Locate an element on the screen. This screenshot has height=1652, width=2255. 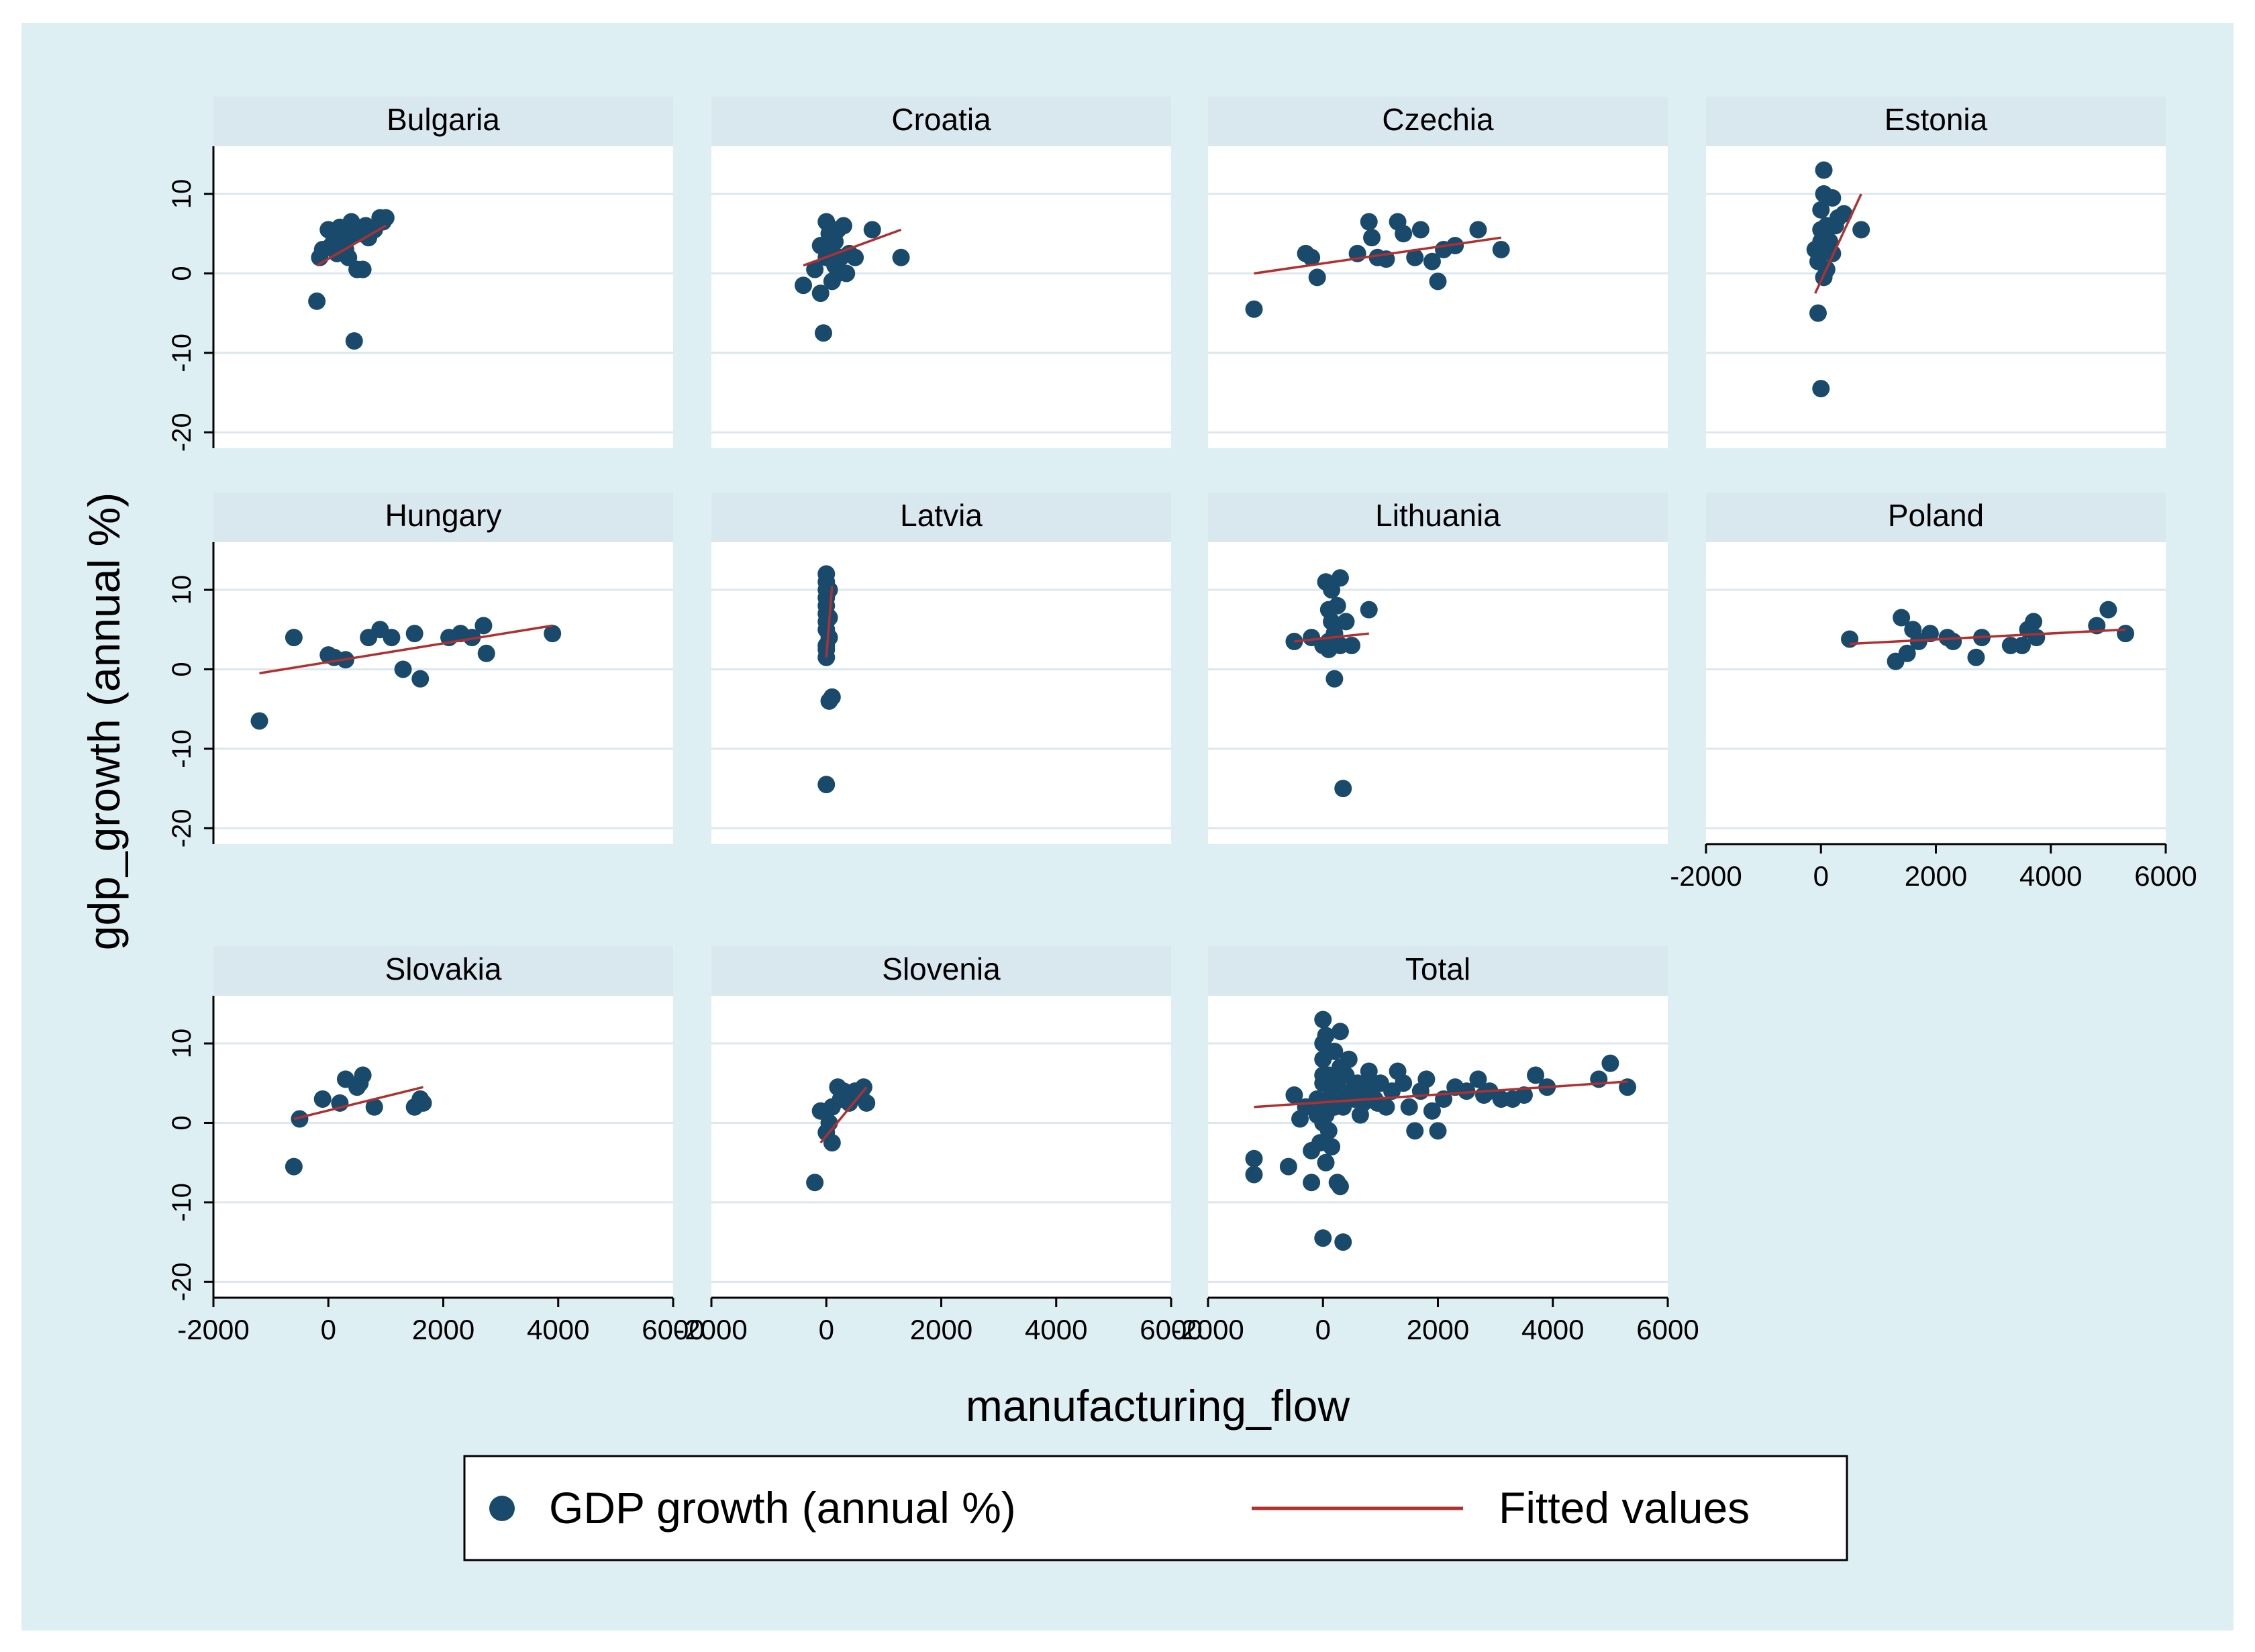
legend: GDP growth (annual %) Fitted values is located at coordinates (1155, 1508).